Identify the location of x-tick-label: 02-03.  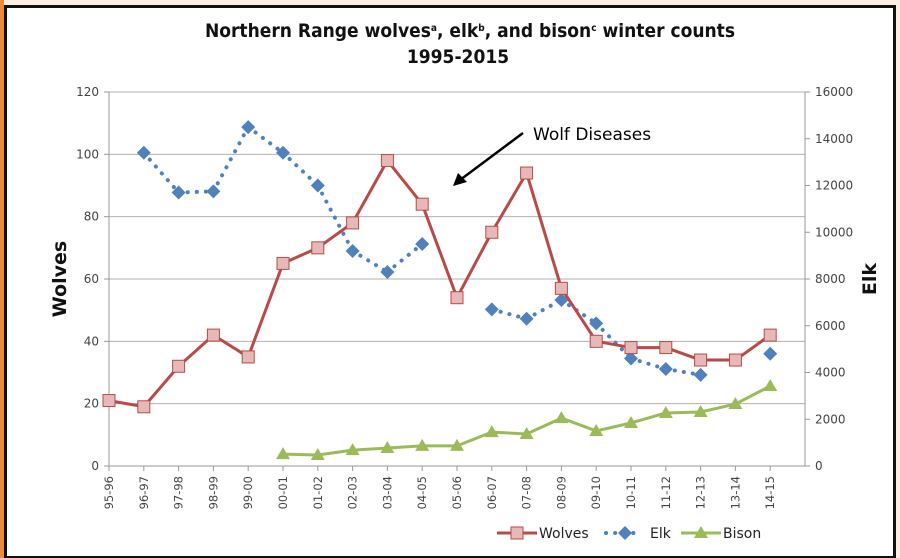
(353, 492).